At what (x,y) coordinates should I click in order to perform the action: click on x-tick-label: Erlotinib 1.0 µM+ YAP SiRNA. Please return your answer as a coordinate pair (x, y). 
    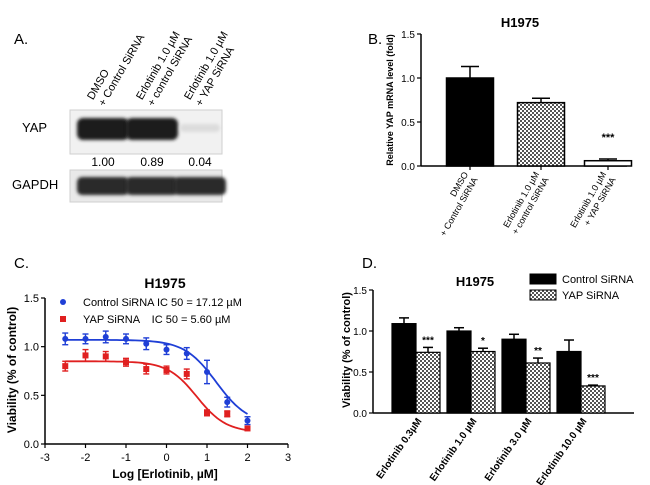
    Looking at the image, I should click on (593, 199).